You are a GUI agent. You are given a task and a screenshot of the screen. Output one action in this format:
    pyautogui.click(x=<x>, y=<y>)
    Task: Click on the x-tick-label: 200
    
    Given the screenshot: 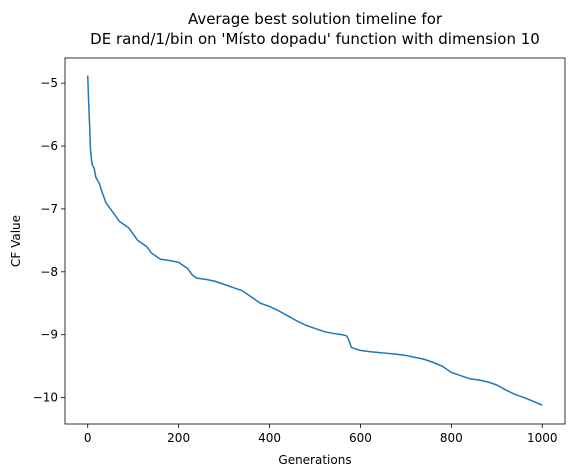 What is the action you would take?
    pyautogui.click(x=178, y=438)
    